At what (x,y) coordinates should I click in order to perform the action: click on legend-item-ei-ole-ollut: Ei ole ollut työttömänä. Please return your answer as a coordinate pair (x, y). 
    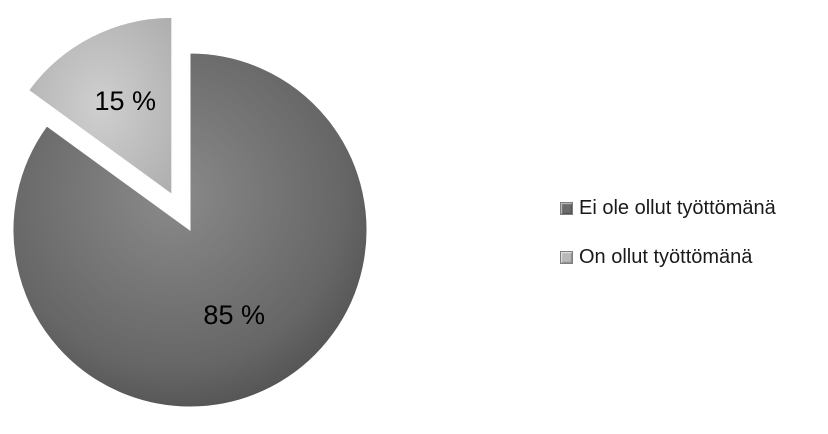
    Looking at the image, I should click on (668, 208).